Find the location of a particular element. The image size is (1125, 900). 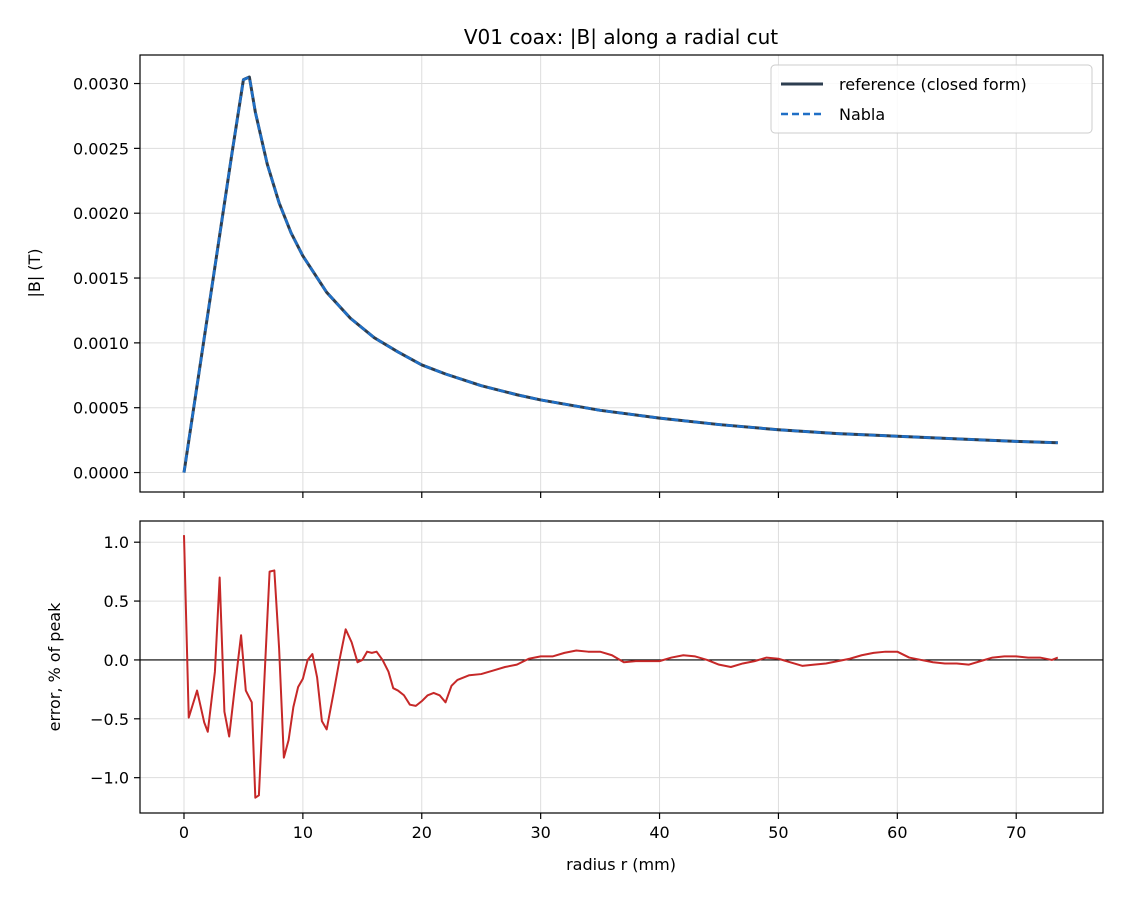

x-tick-label: 10 is located at coordinates (303, 832).